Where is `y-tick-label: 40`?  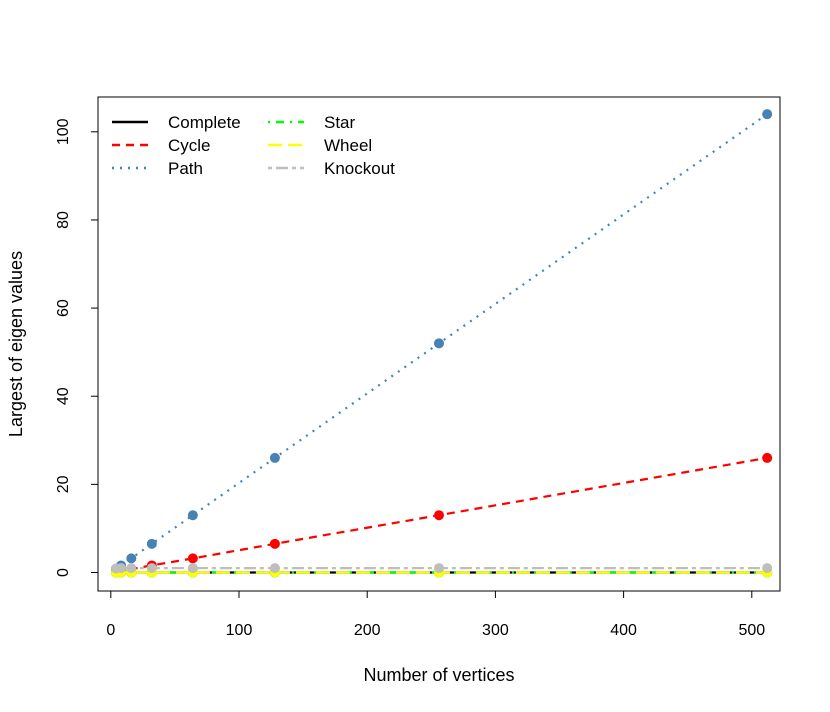
y-tick-label: 40 is located at coordinates (63, 396).